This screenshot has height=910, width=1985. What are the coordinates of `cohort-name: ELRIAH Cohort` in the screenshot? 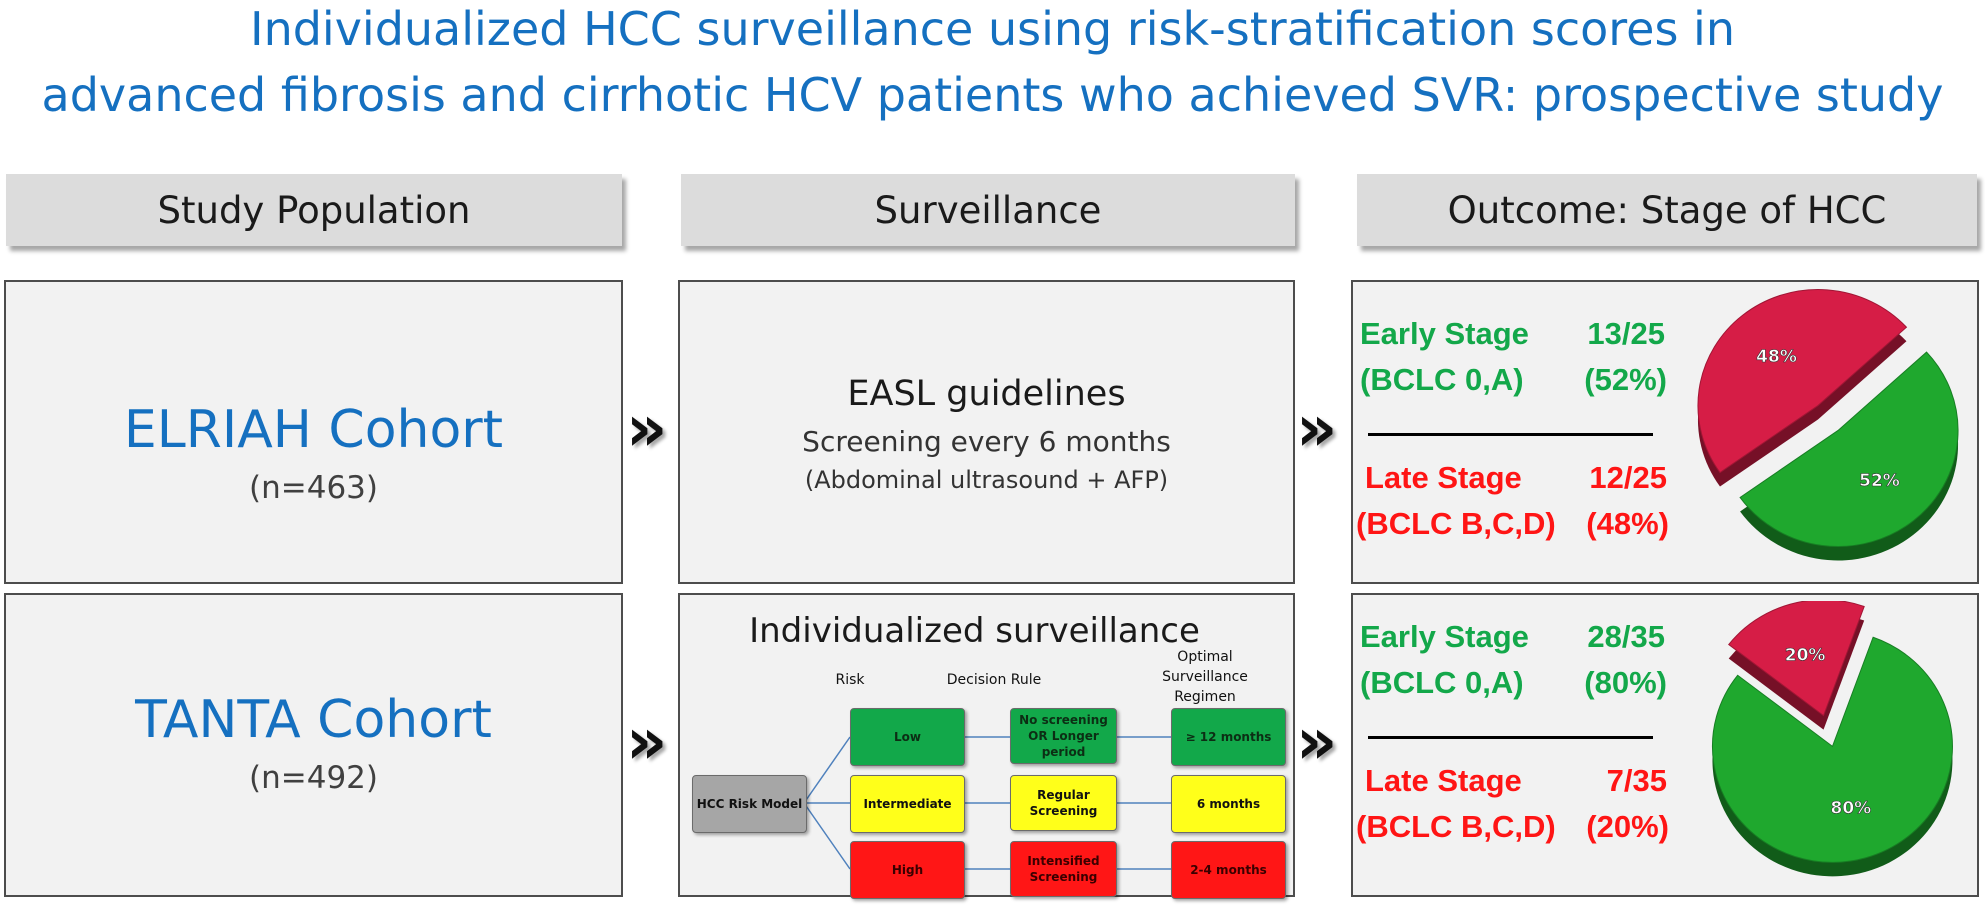 It's located at (313, 430).